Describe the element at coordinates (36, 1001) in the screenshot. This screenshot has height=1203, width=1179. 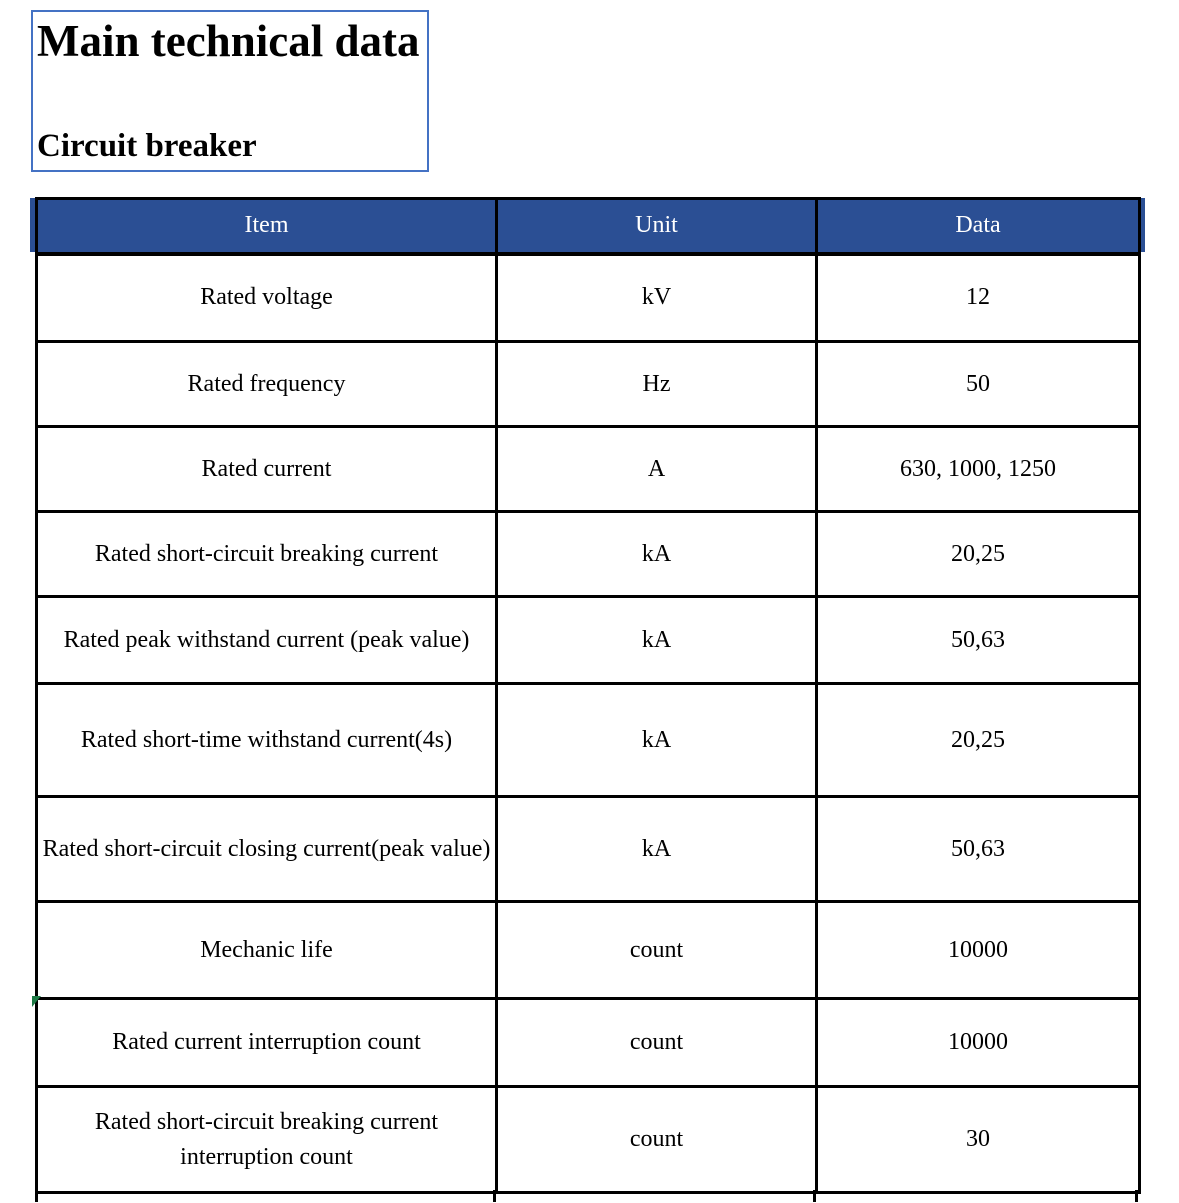
I see `comment-marker-icon` at that location.